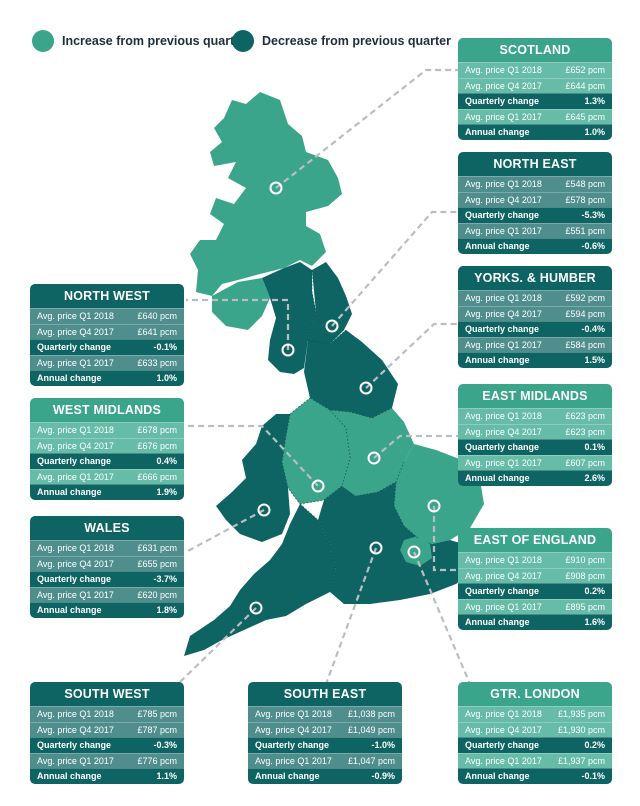 Image resolution: width=640 pixels, height=806 pixels. Describe the element at coordinates (157, 714) in the screenshot. I see `row-value: £785 pcm` at that location.